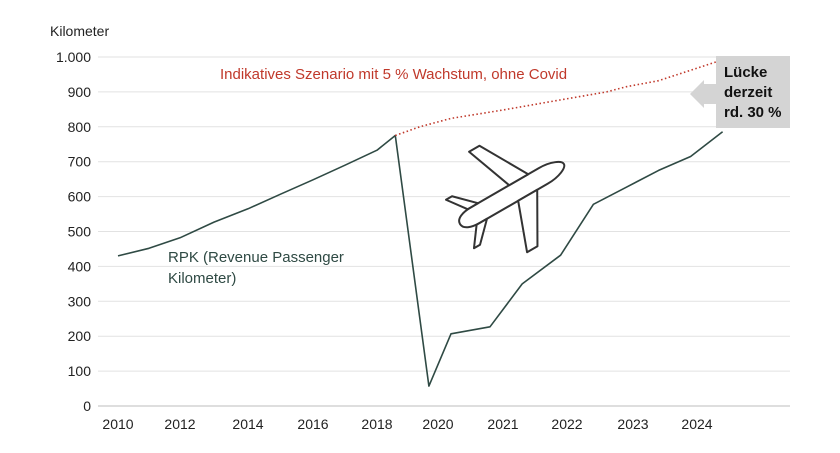  Describe the element at coordinates (502, 424) in the screenshot. I see `x-tick-label: 2021` at that location.